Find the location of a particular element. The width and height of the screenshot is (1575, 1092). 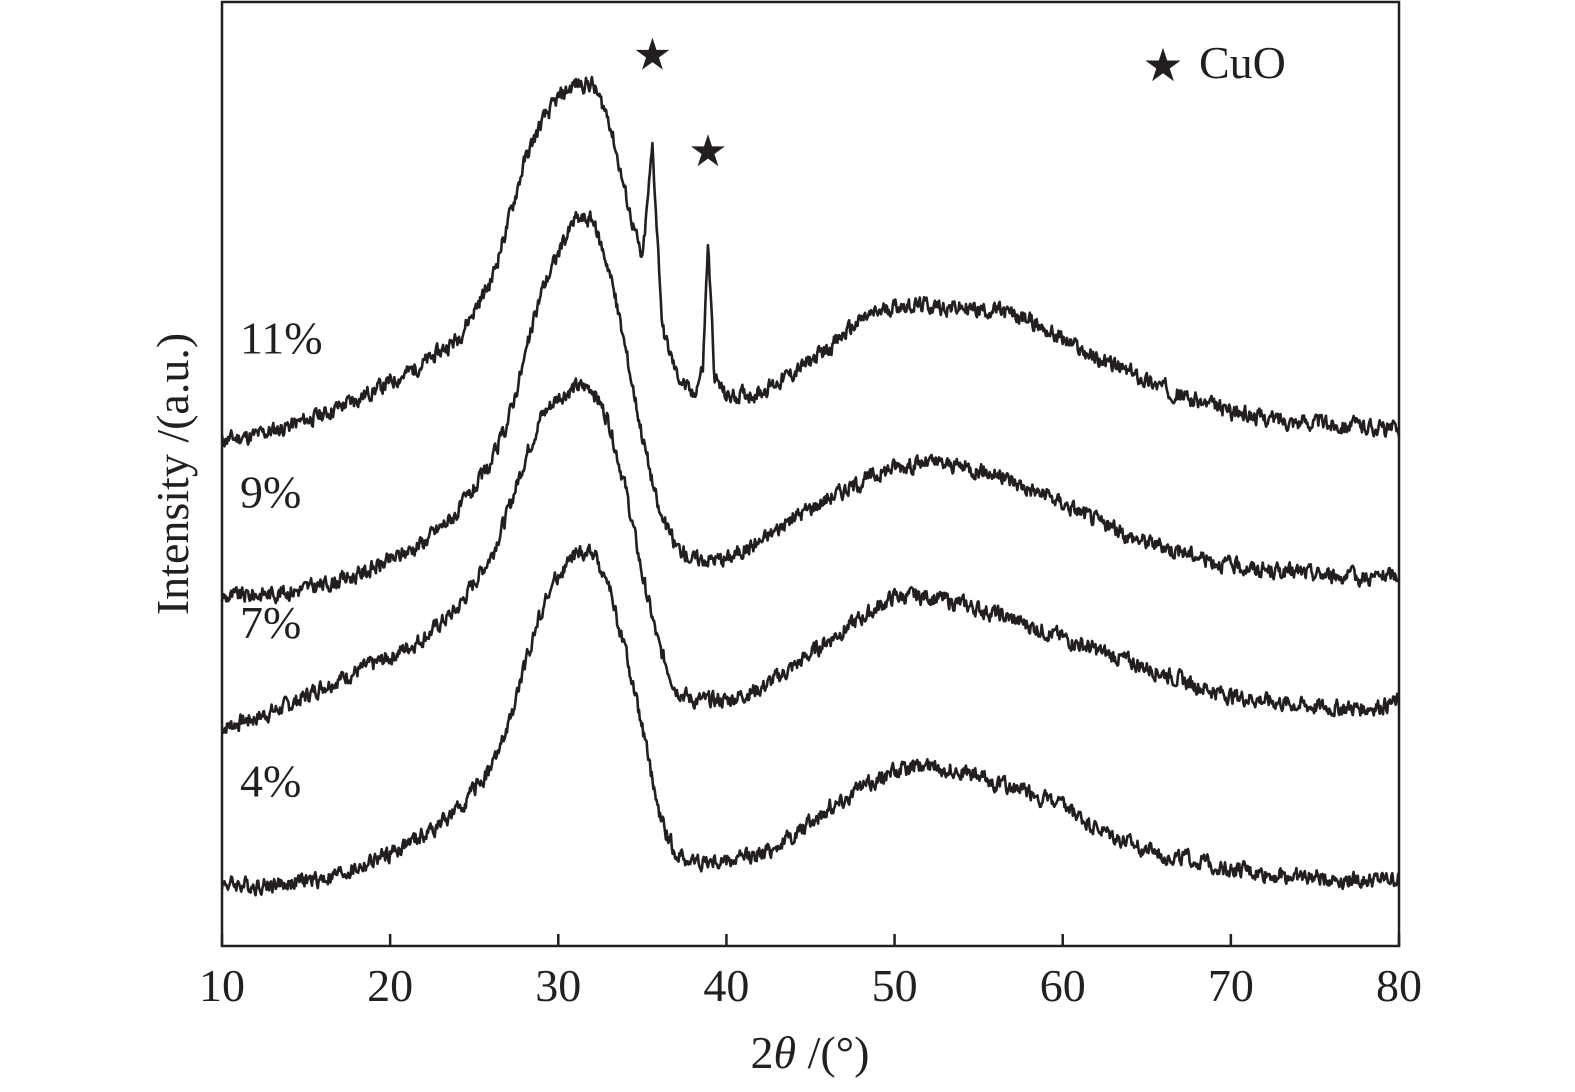

series-labels: 4% 7% 9% 11% is located at coordinates (281, 560).